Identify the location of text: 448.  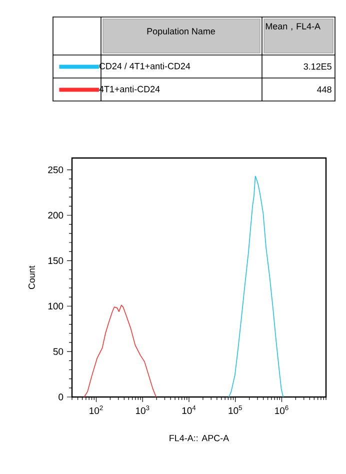
(324, 89).